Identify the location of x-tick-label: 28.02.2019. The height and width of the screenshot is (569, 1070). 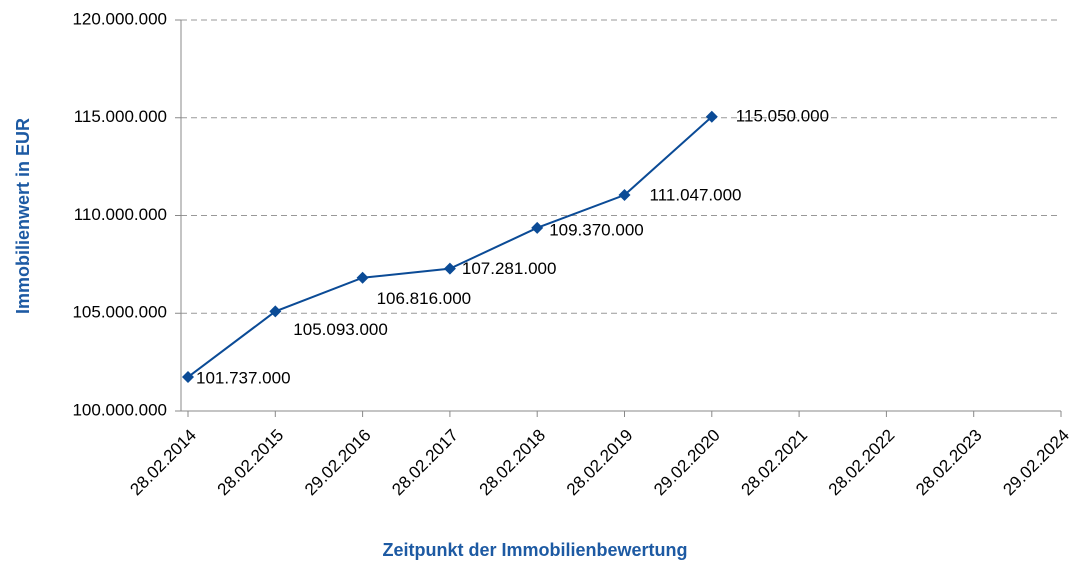
(600, 463).